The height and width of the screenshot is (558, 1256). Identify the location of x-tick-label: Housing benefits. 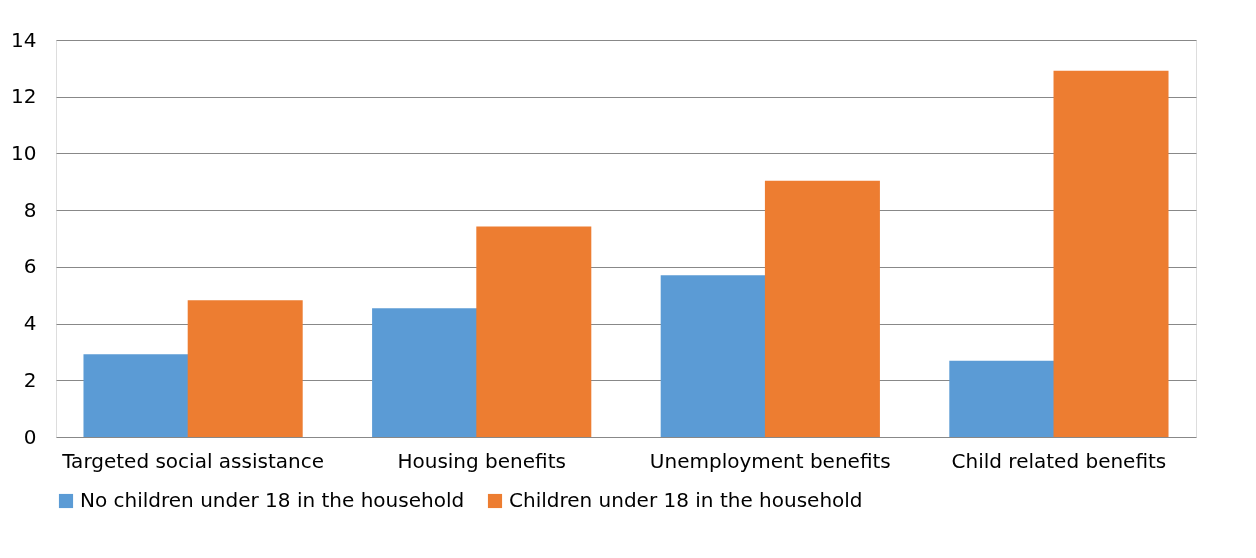
(481, 460).